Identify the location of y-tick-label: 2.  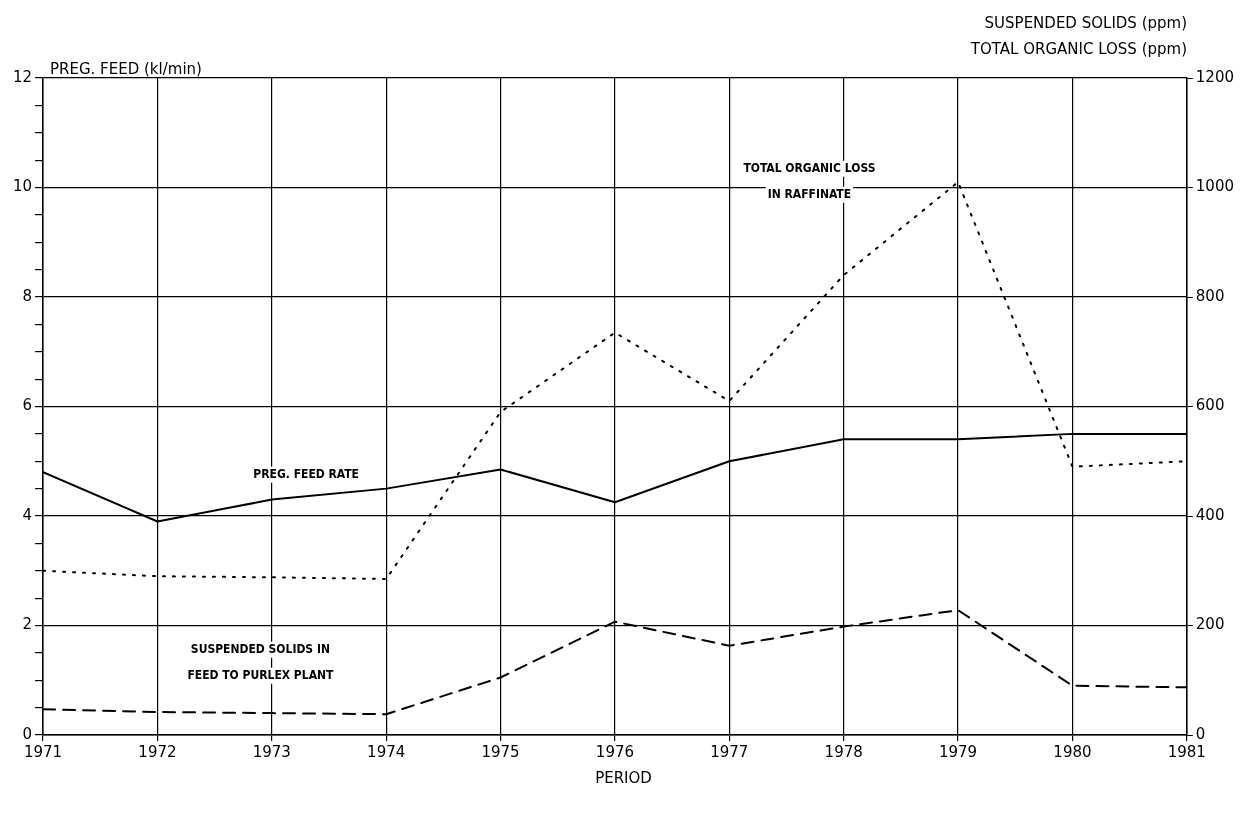
(27, 624).